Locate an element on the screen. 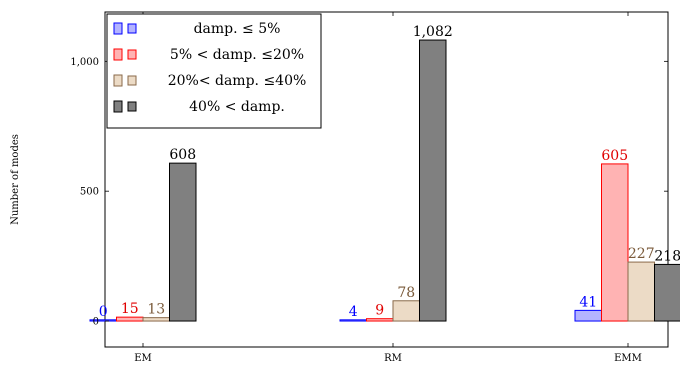  value-label-rm-series-3: 78 is located at coordinates (406, 293).